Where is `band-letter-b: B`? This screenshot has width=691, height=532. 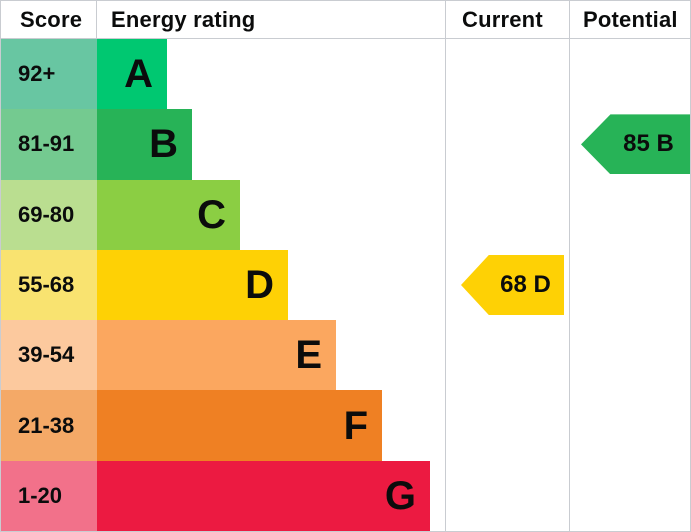
band-letter-b: B is located at coordinates (163, 144).